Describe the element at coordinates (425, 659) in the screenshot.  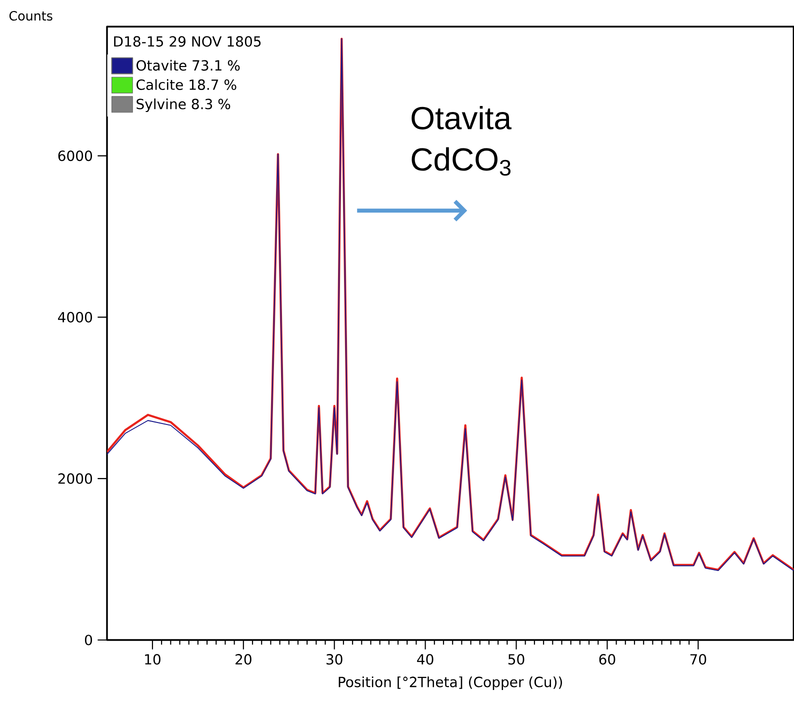
I see `x-tick-label: 40` at that location.